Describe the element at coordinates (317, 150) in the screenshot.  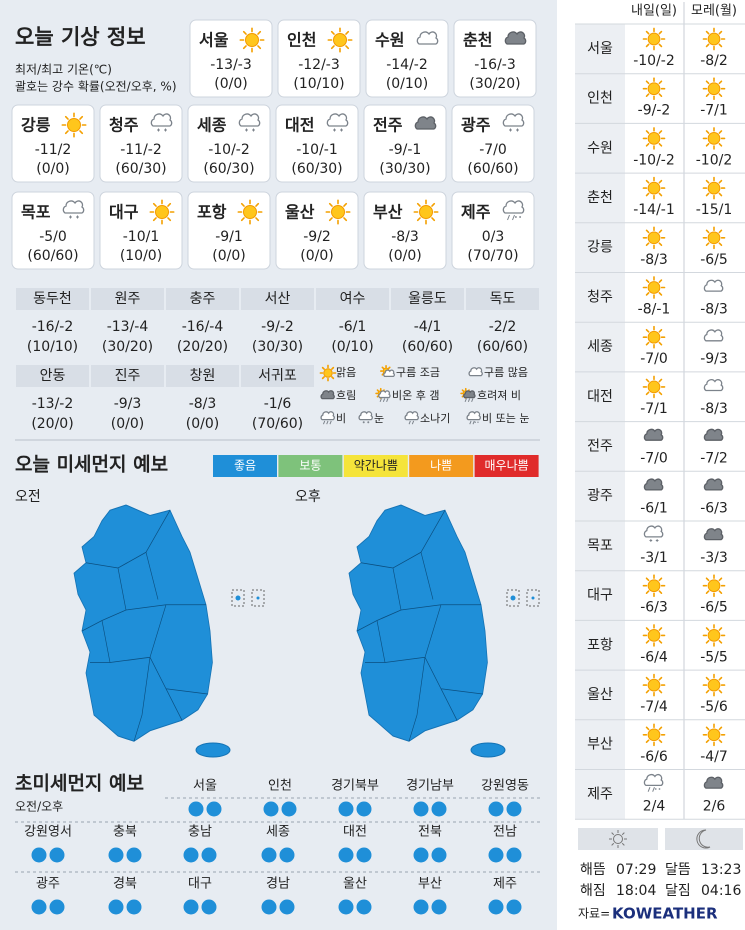
I see `temperature: -10/-1` at that location.